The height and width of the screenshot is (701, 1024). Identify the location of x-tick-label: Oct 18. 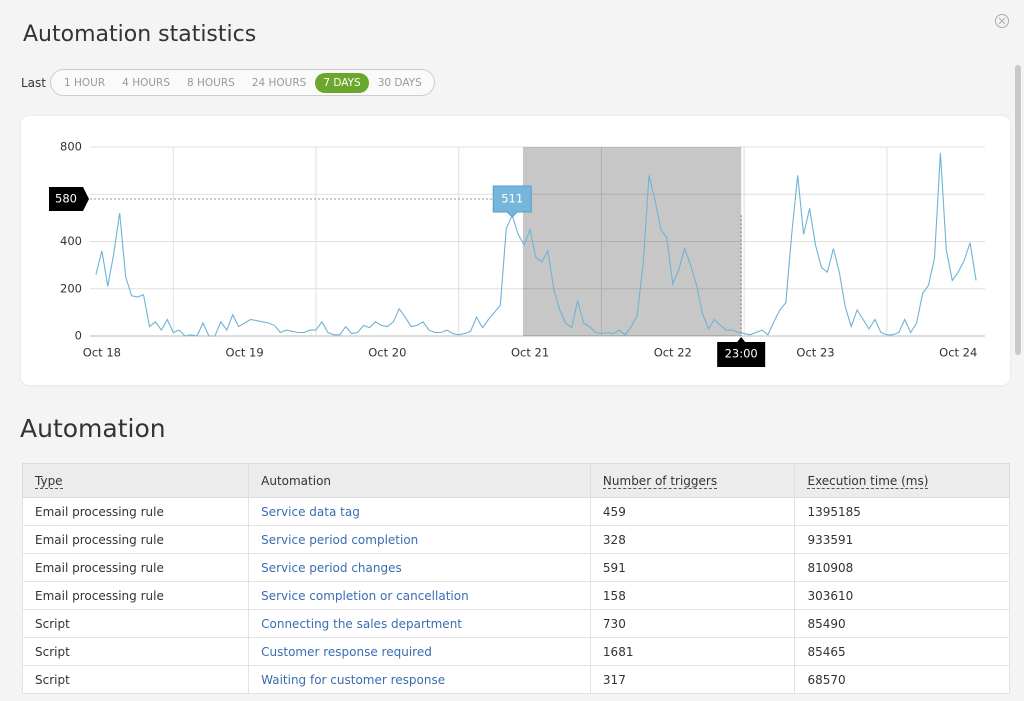
(102, 353).